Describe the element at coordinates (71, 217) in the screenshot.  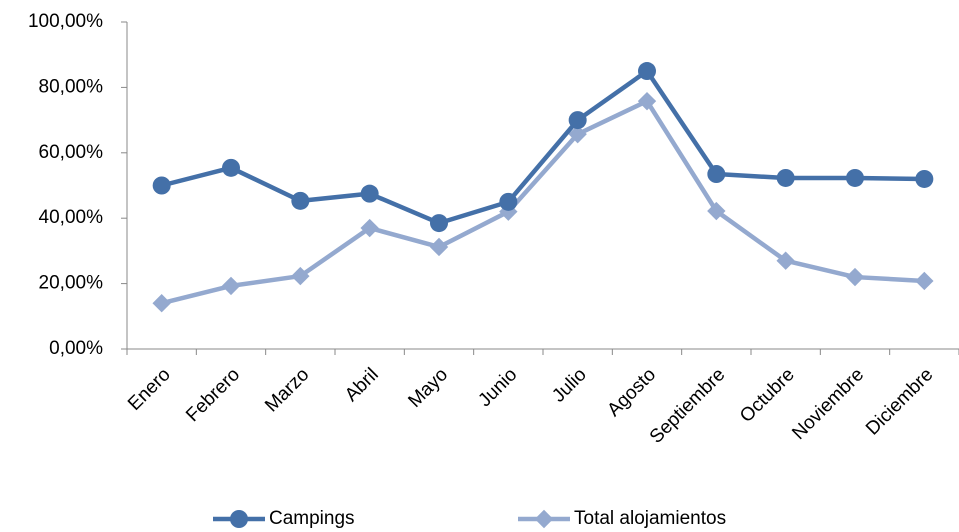
I see `y-tick-label: 40,00%` at that location.